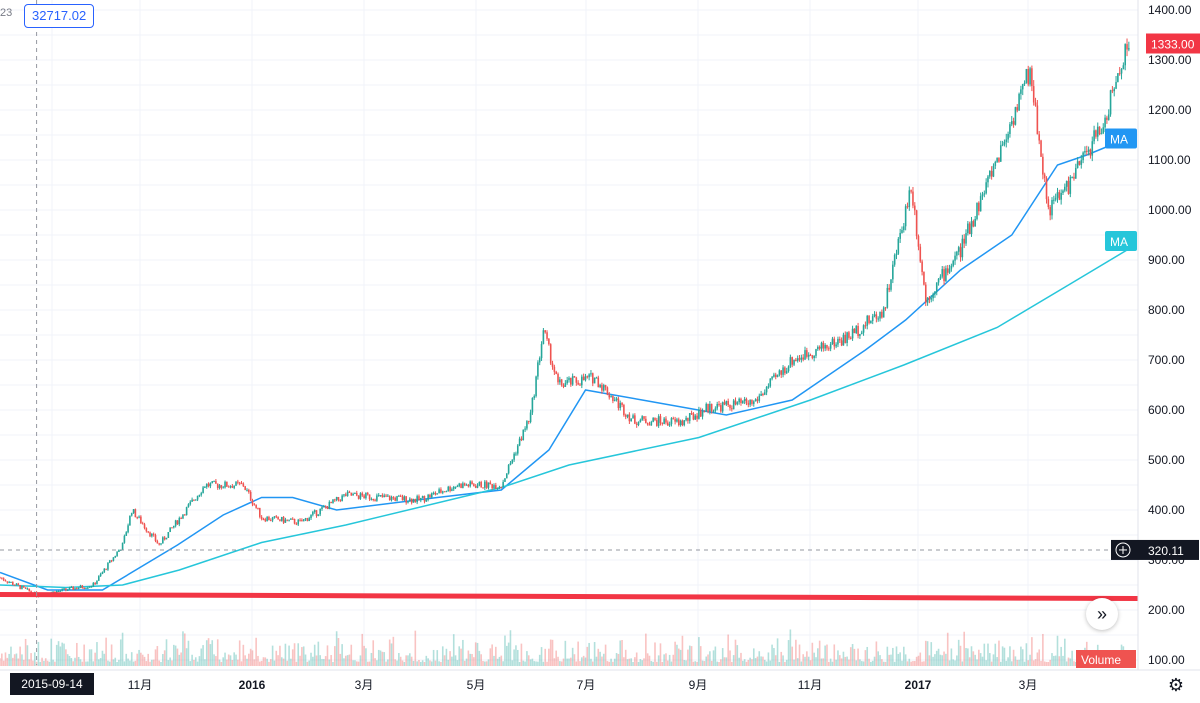  What do you see at coordinates (1176, 684) in the screenshot?
I see `gear-icon: ⚙` at bounding box center [1176, 684].